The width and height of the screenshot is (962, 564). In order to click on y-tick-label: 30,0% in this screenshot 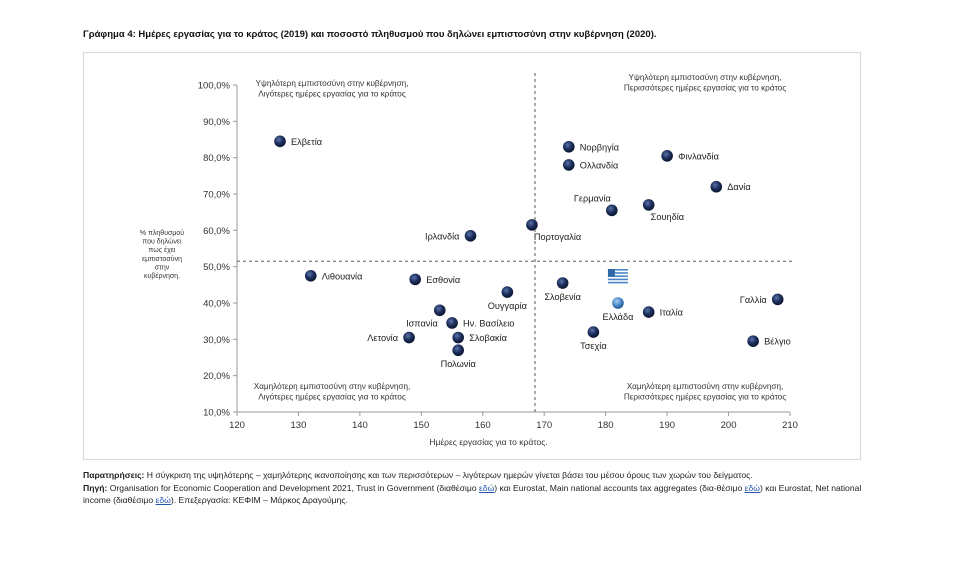, I will do `click(216, 340)`.